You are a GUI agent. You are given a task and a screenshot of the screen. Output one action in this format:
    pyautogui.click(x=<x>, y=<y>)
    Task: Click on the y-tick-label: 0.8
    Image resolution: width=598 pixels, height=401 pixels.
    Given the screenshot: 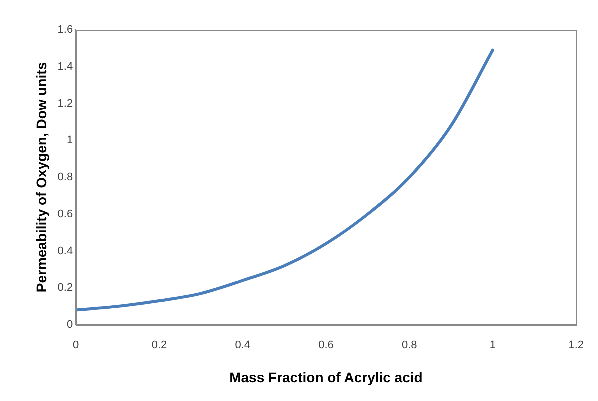 What is the action you would take?
    pyautogui.click(x=66, y=178)
    